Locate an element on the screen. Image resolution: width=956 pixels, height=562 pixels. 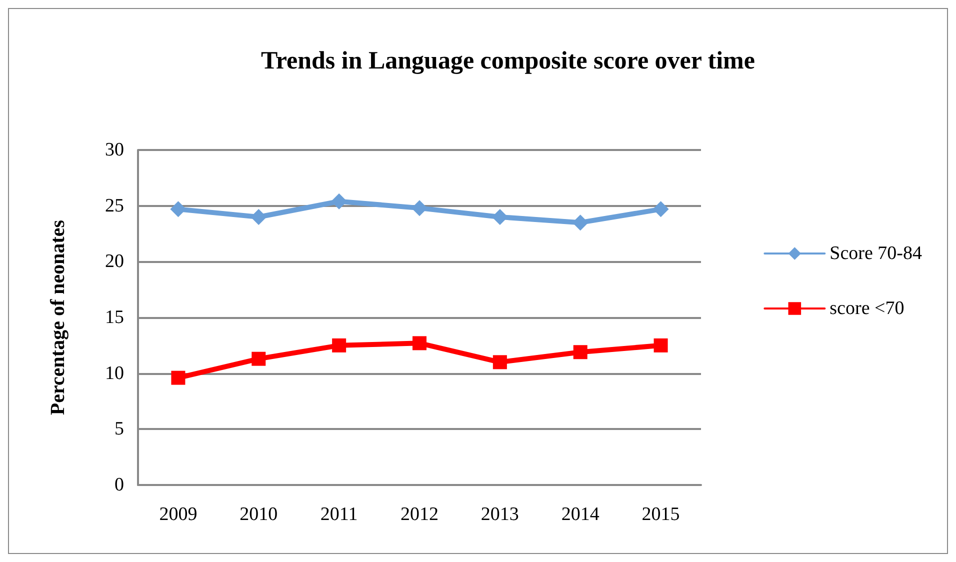
y-tick-label: 5 is located at coordinates (119, 429).